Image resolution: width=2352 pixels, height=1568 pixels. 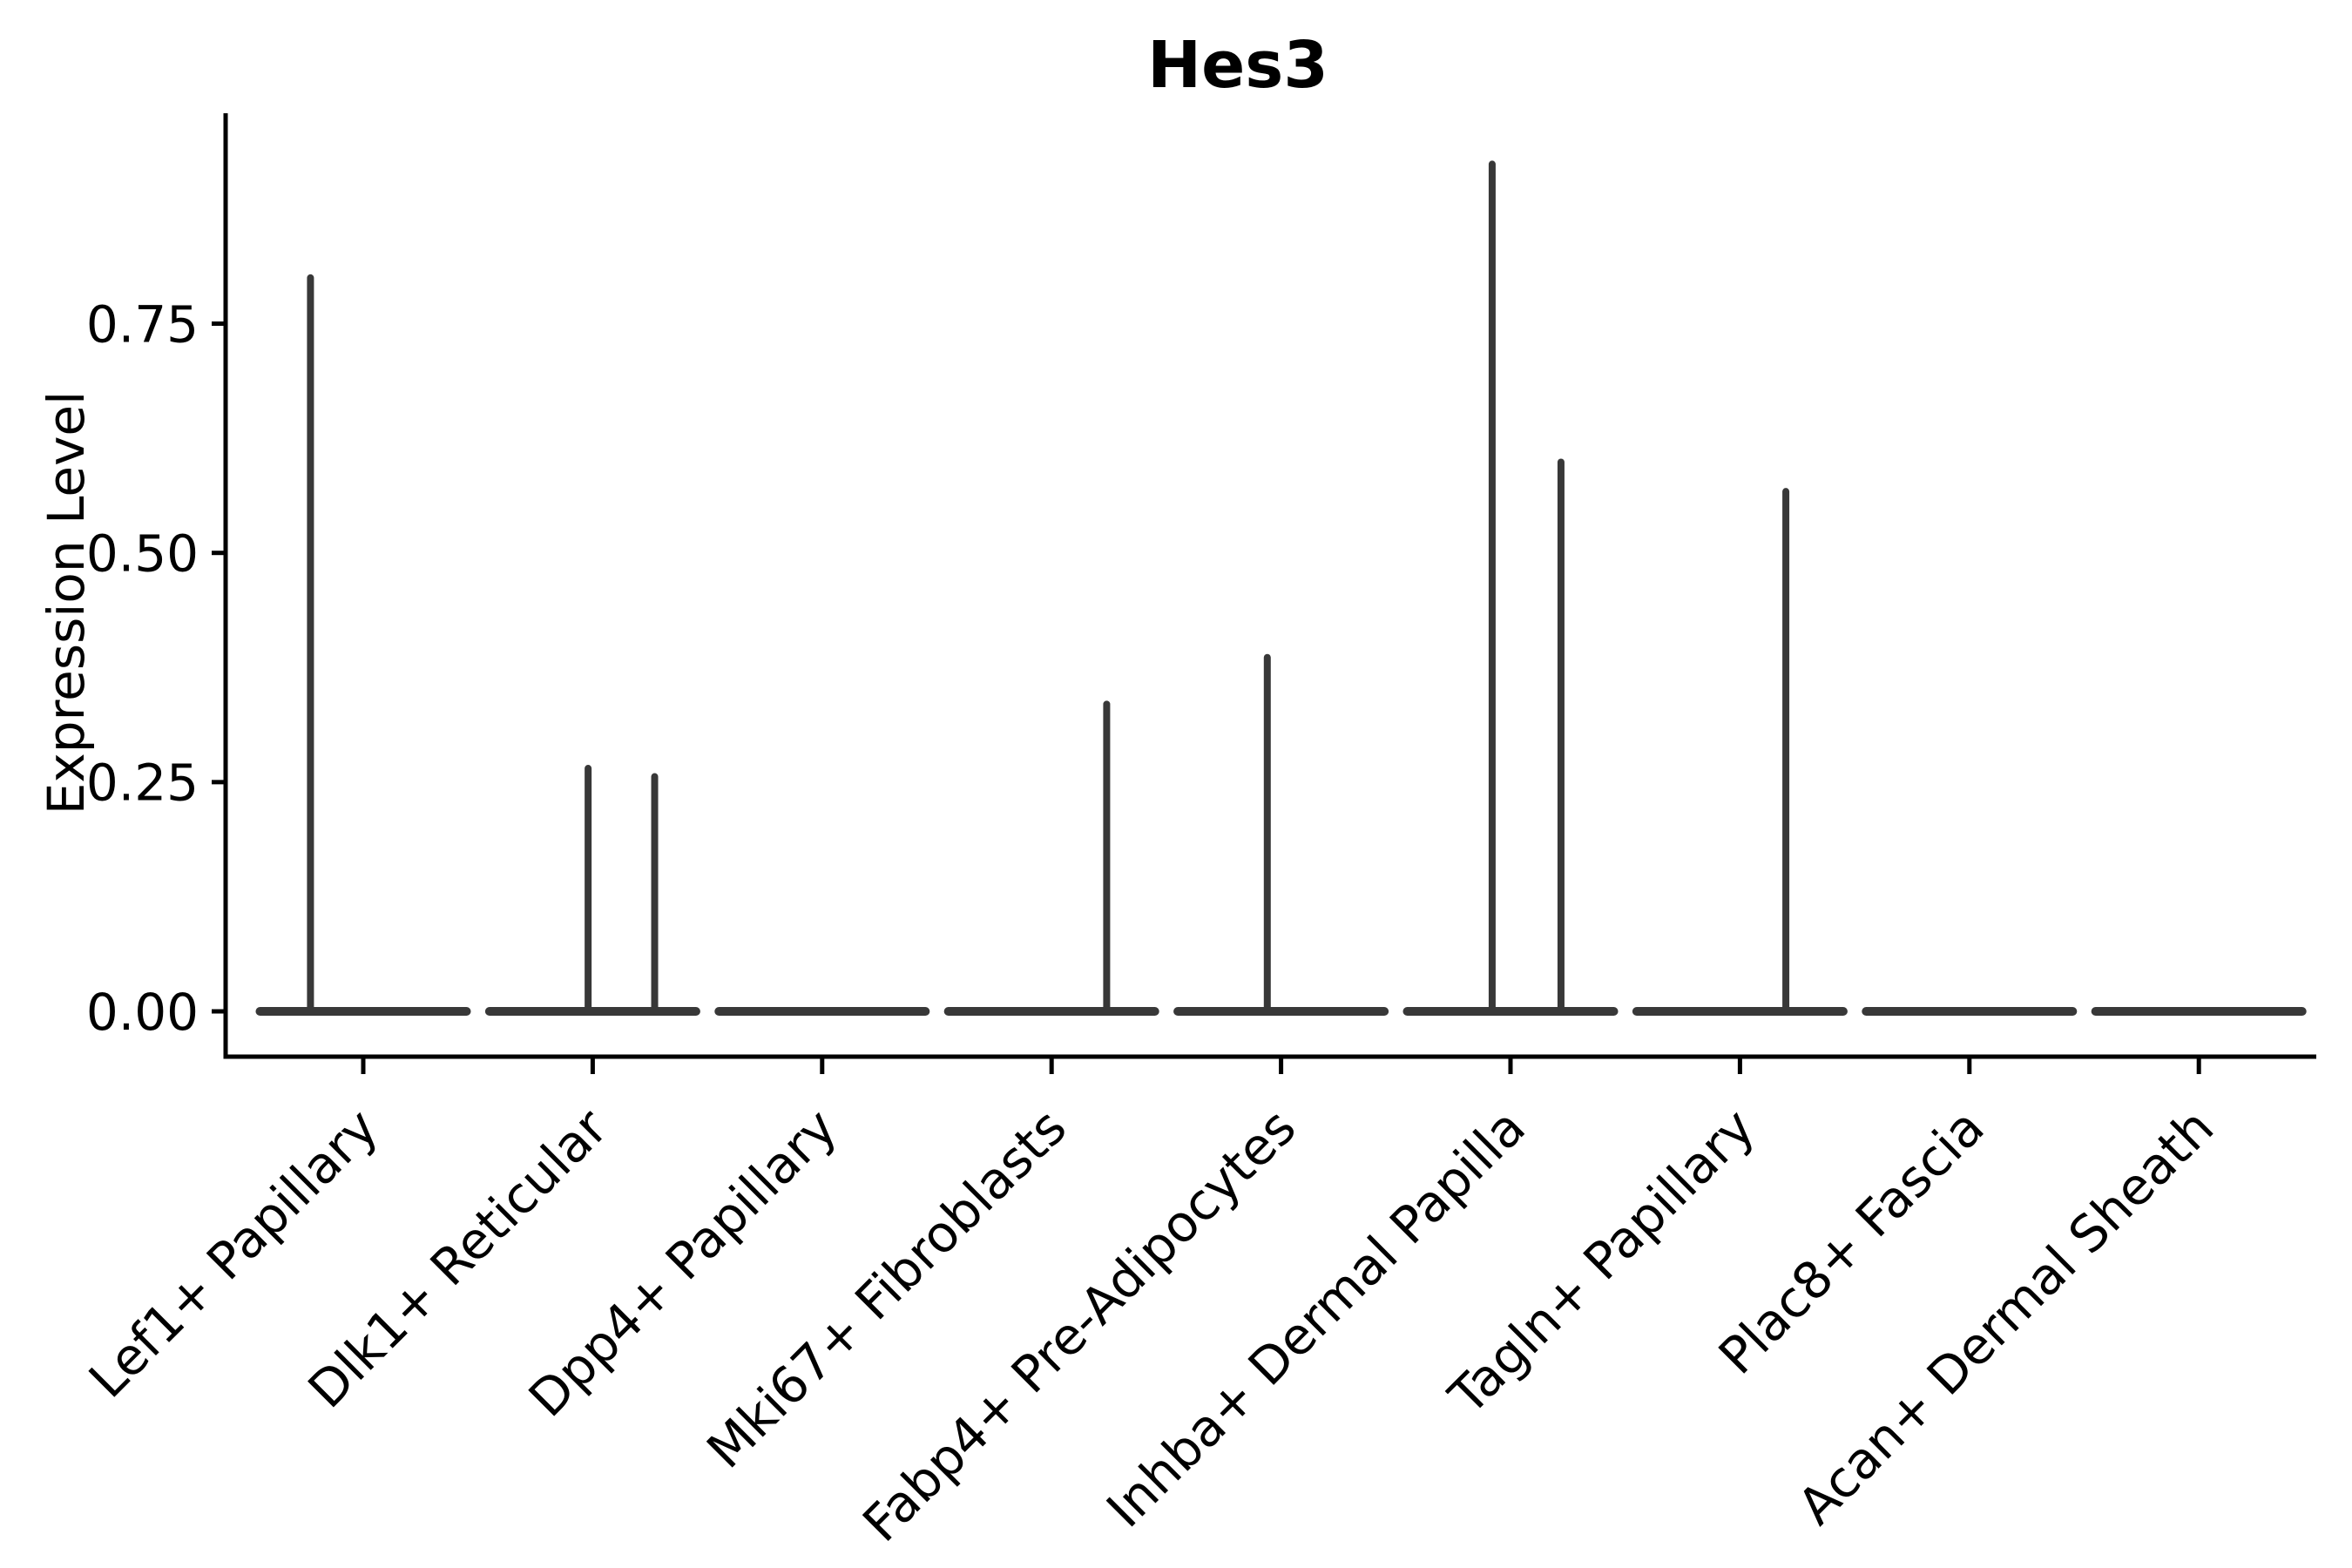 What do you see at coordinates (142, 1013) in the screenshot?
I see `y-tick-label: 0.00` at bounding box center [142, 1013].